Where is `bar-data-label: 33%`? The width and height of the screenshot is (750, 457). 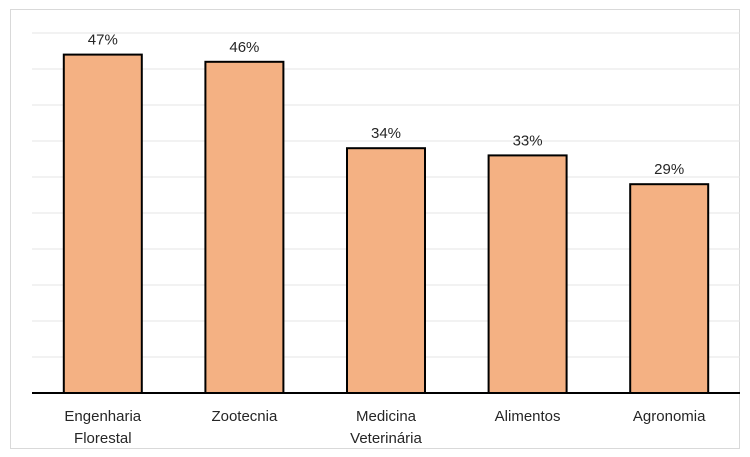
bar-data-label: 33% is located at coordinates (528, 140).